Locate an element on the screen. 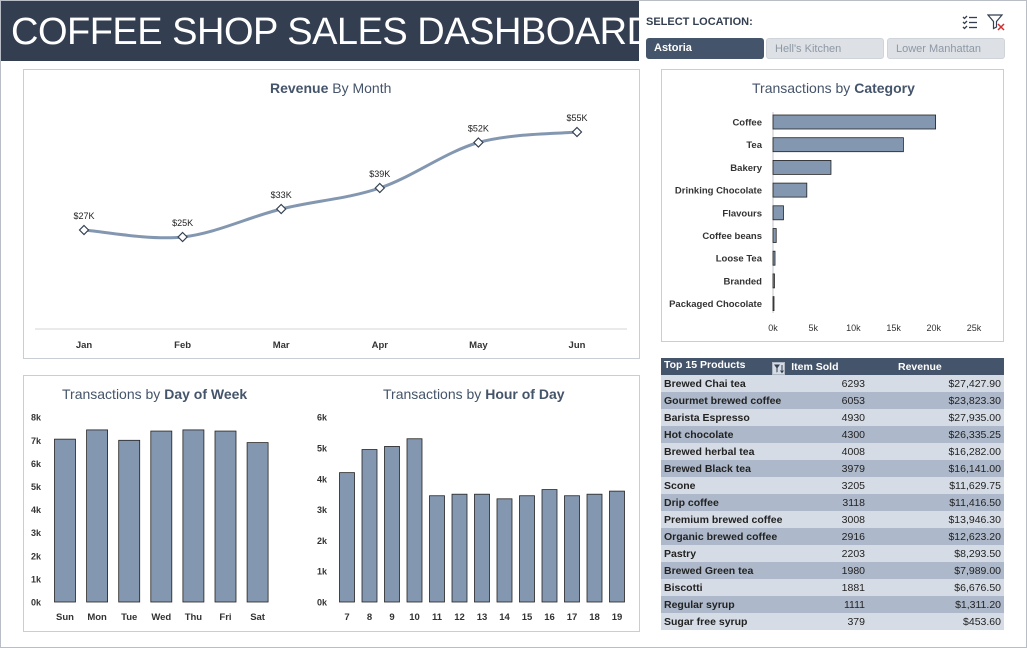  title-banner: COFFEE SHOP SALES DASHBOARD is located at coordinates (327, 31).